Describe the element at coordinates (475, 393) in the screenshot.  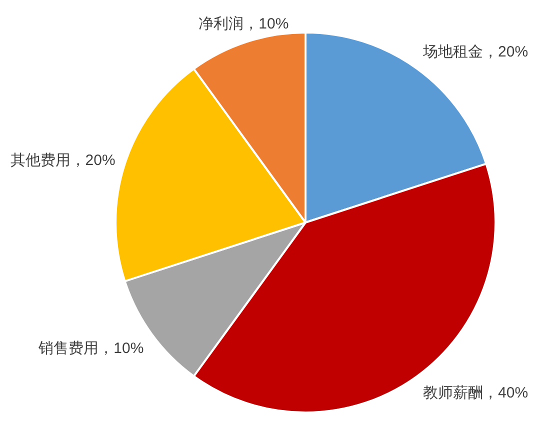
I see `slice-label: 教师薪酬，40%` at that location.